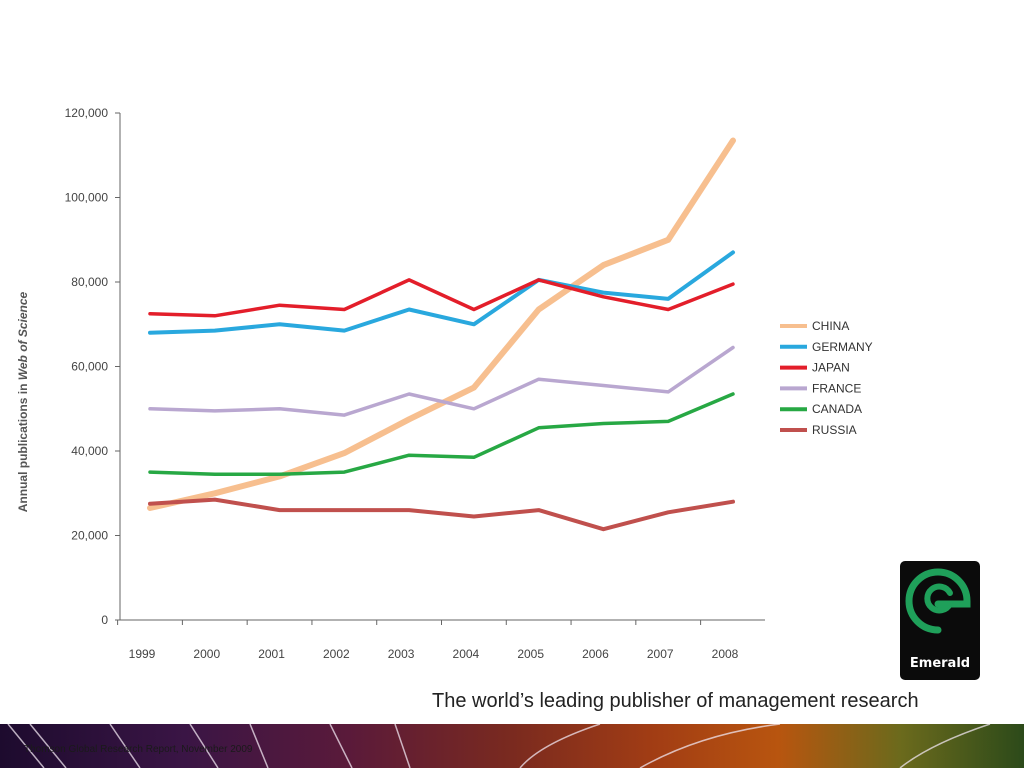 Image resolution: width=1024 pixels, height=768 pixels. Describe the element at coordinates (23, 335) in the screenshot. I see `y-axis-title-italic: Web of Science` at that location.